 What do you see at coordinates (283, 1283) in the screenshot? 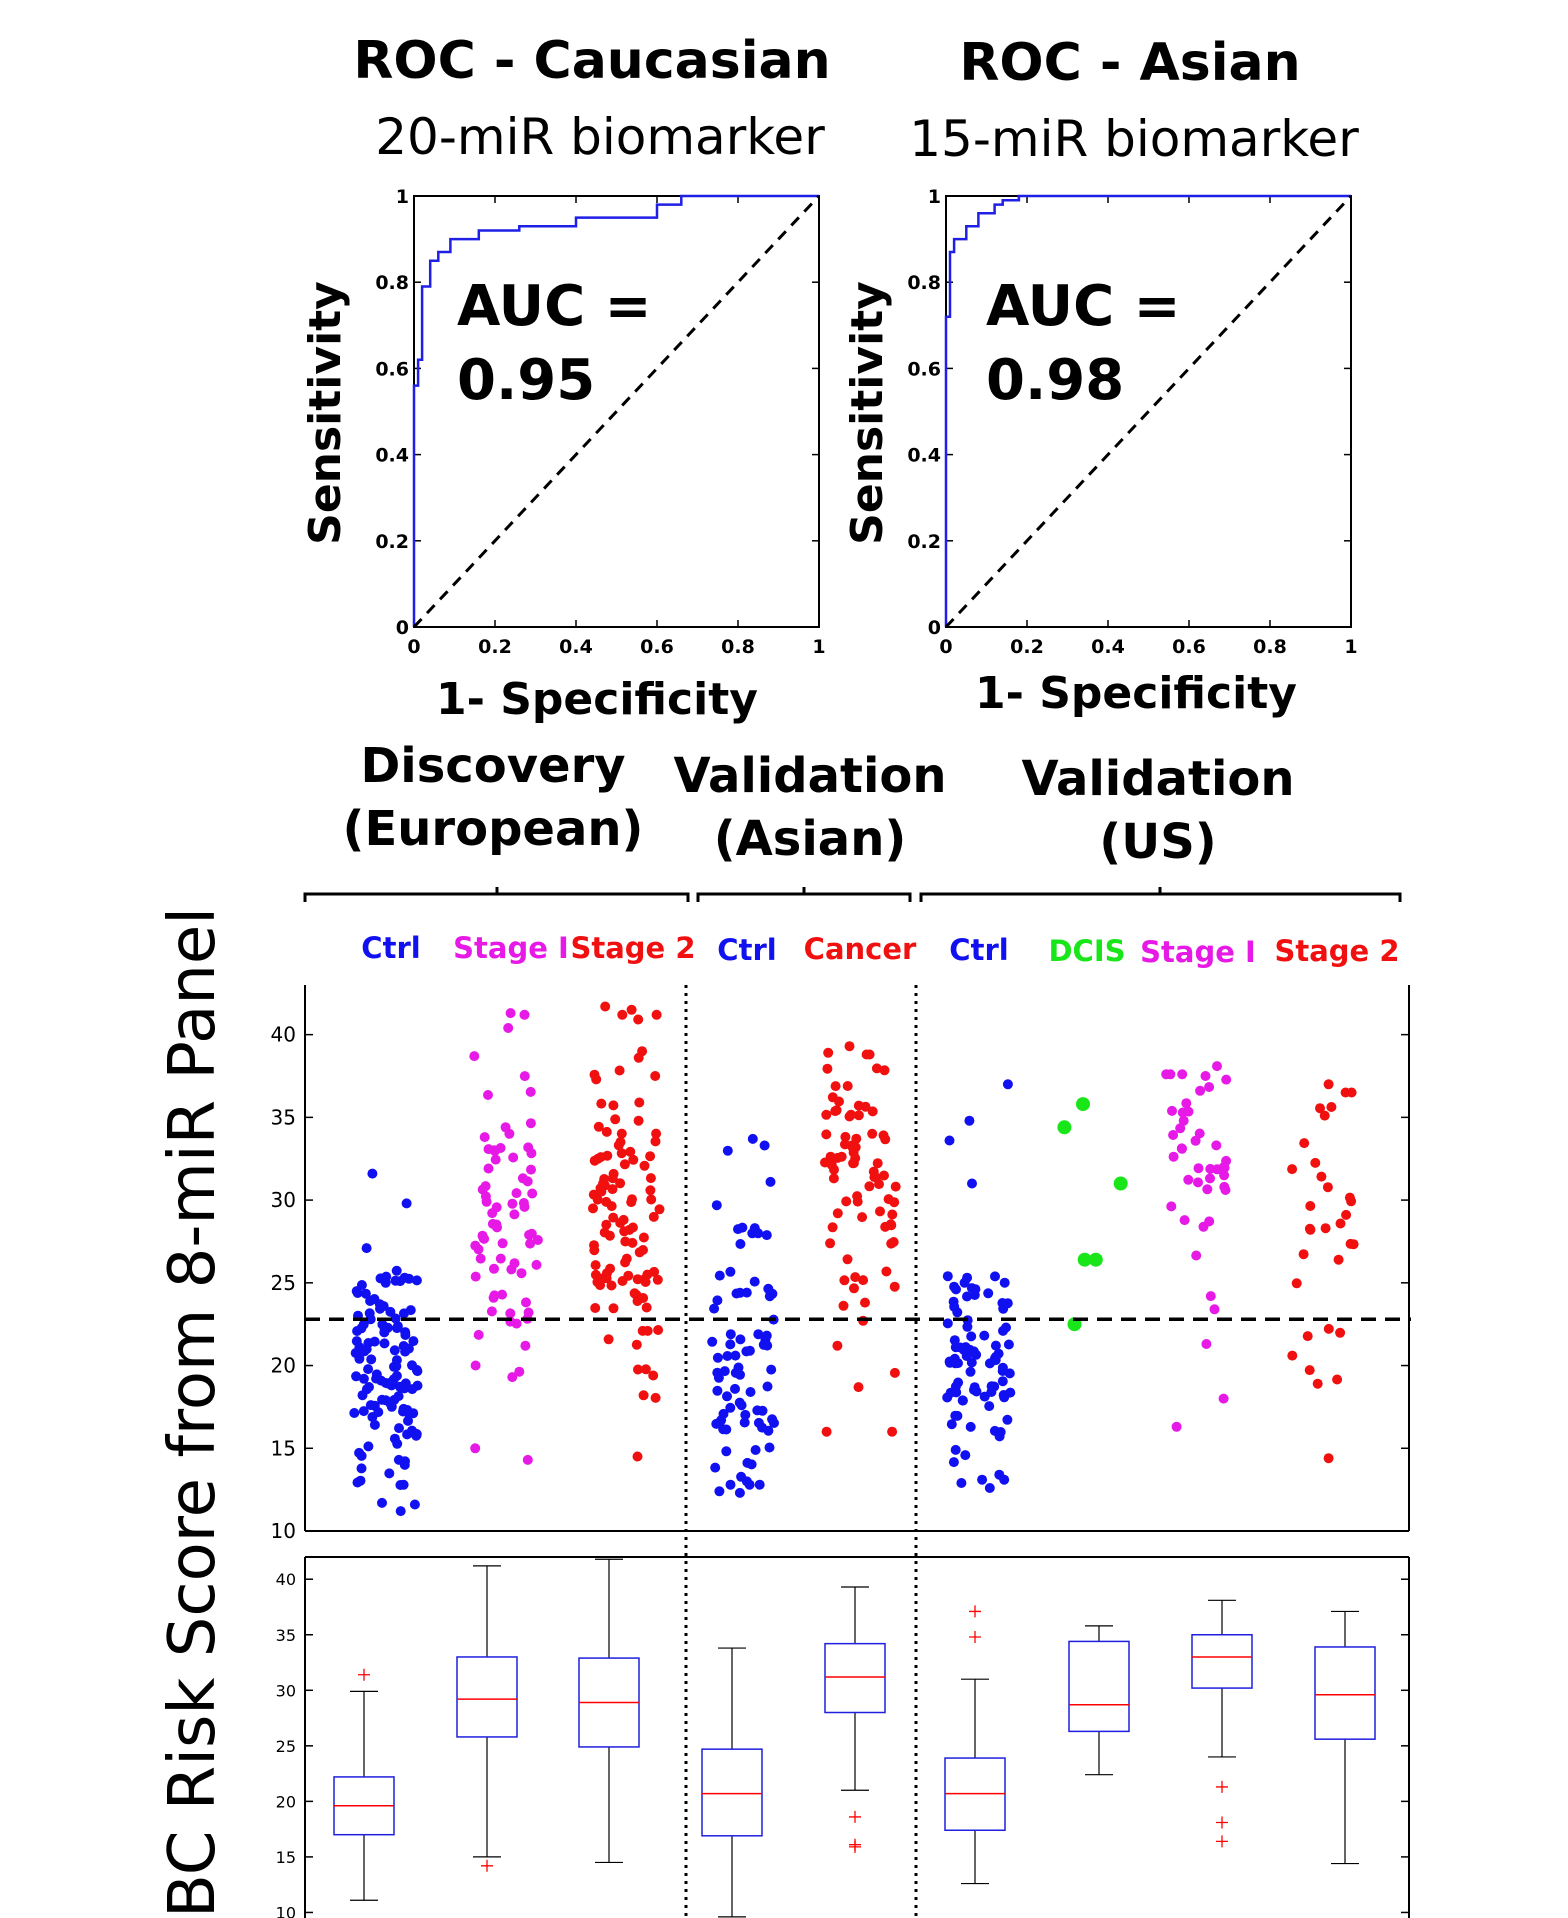
I see `y-tick-label: 25` at bounding box center [283, 1283].